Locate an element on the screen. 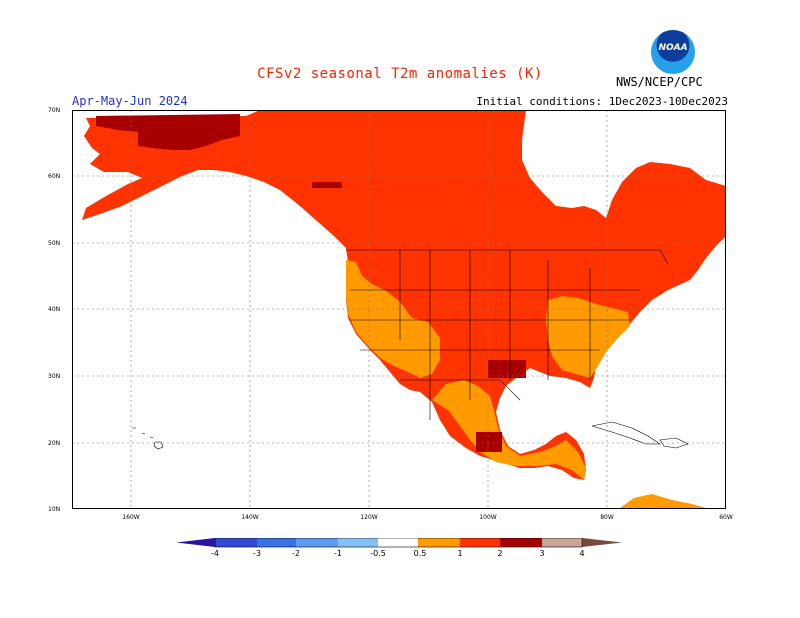  map-title: CFSv2 seasonal T2m anomalies (K) is located at coordinates (400, 74).